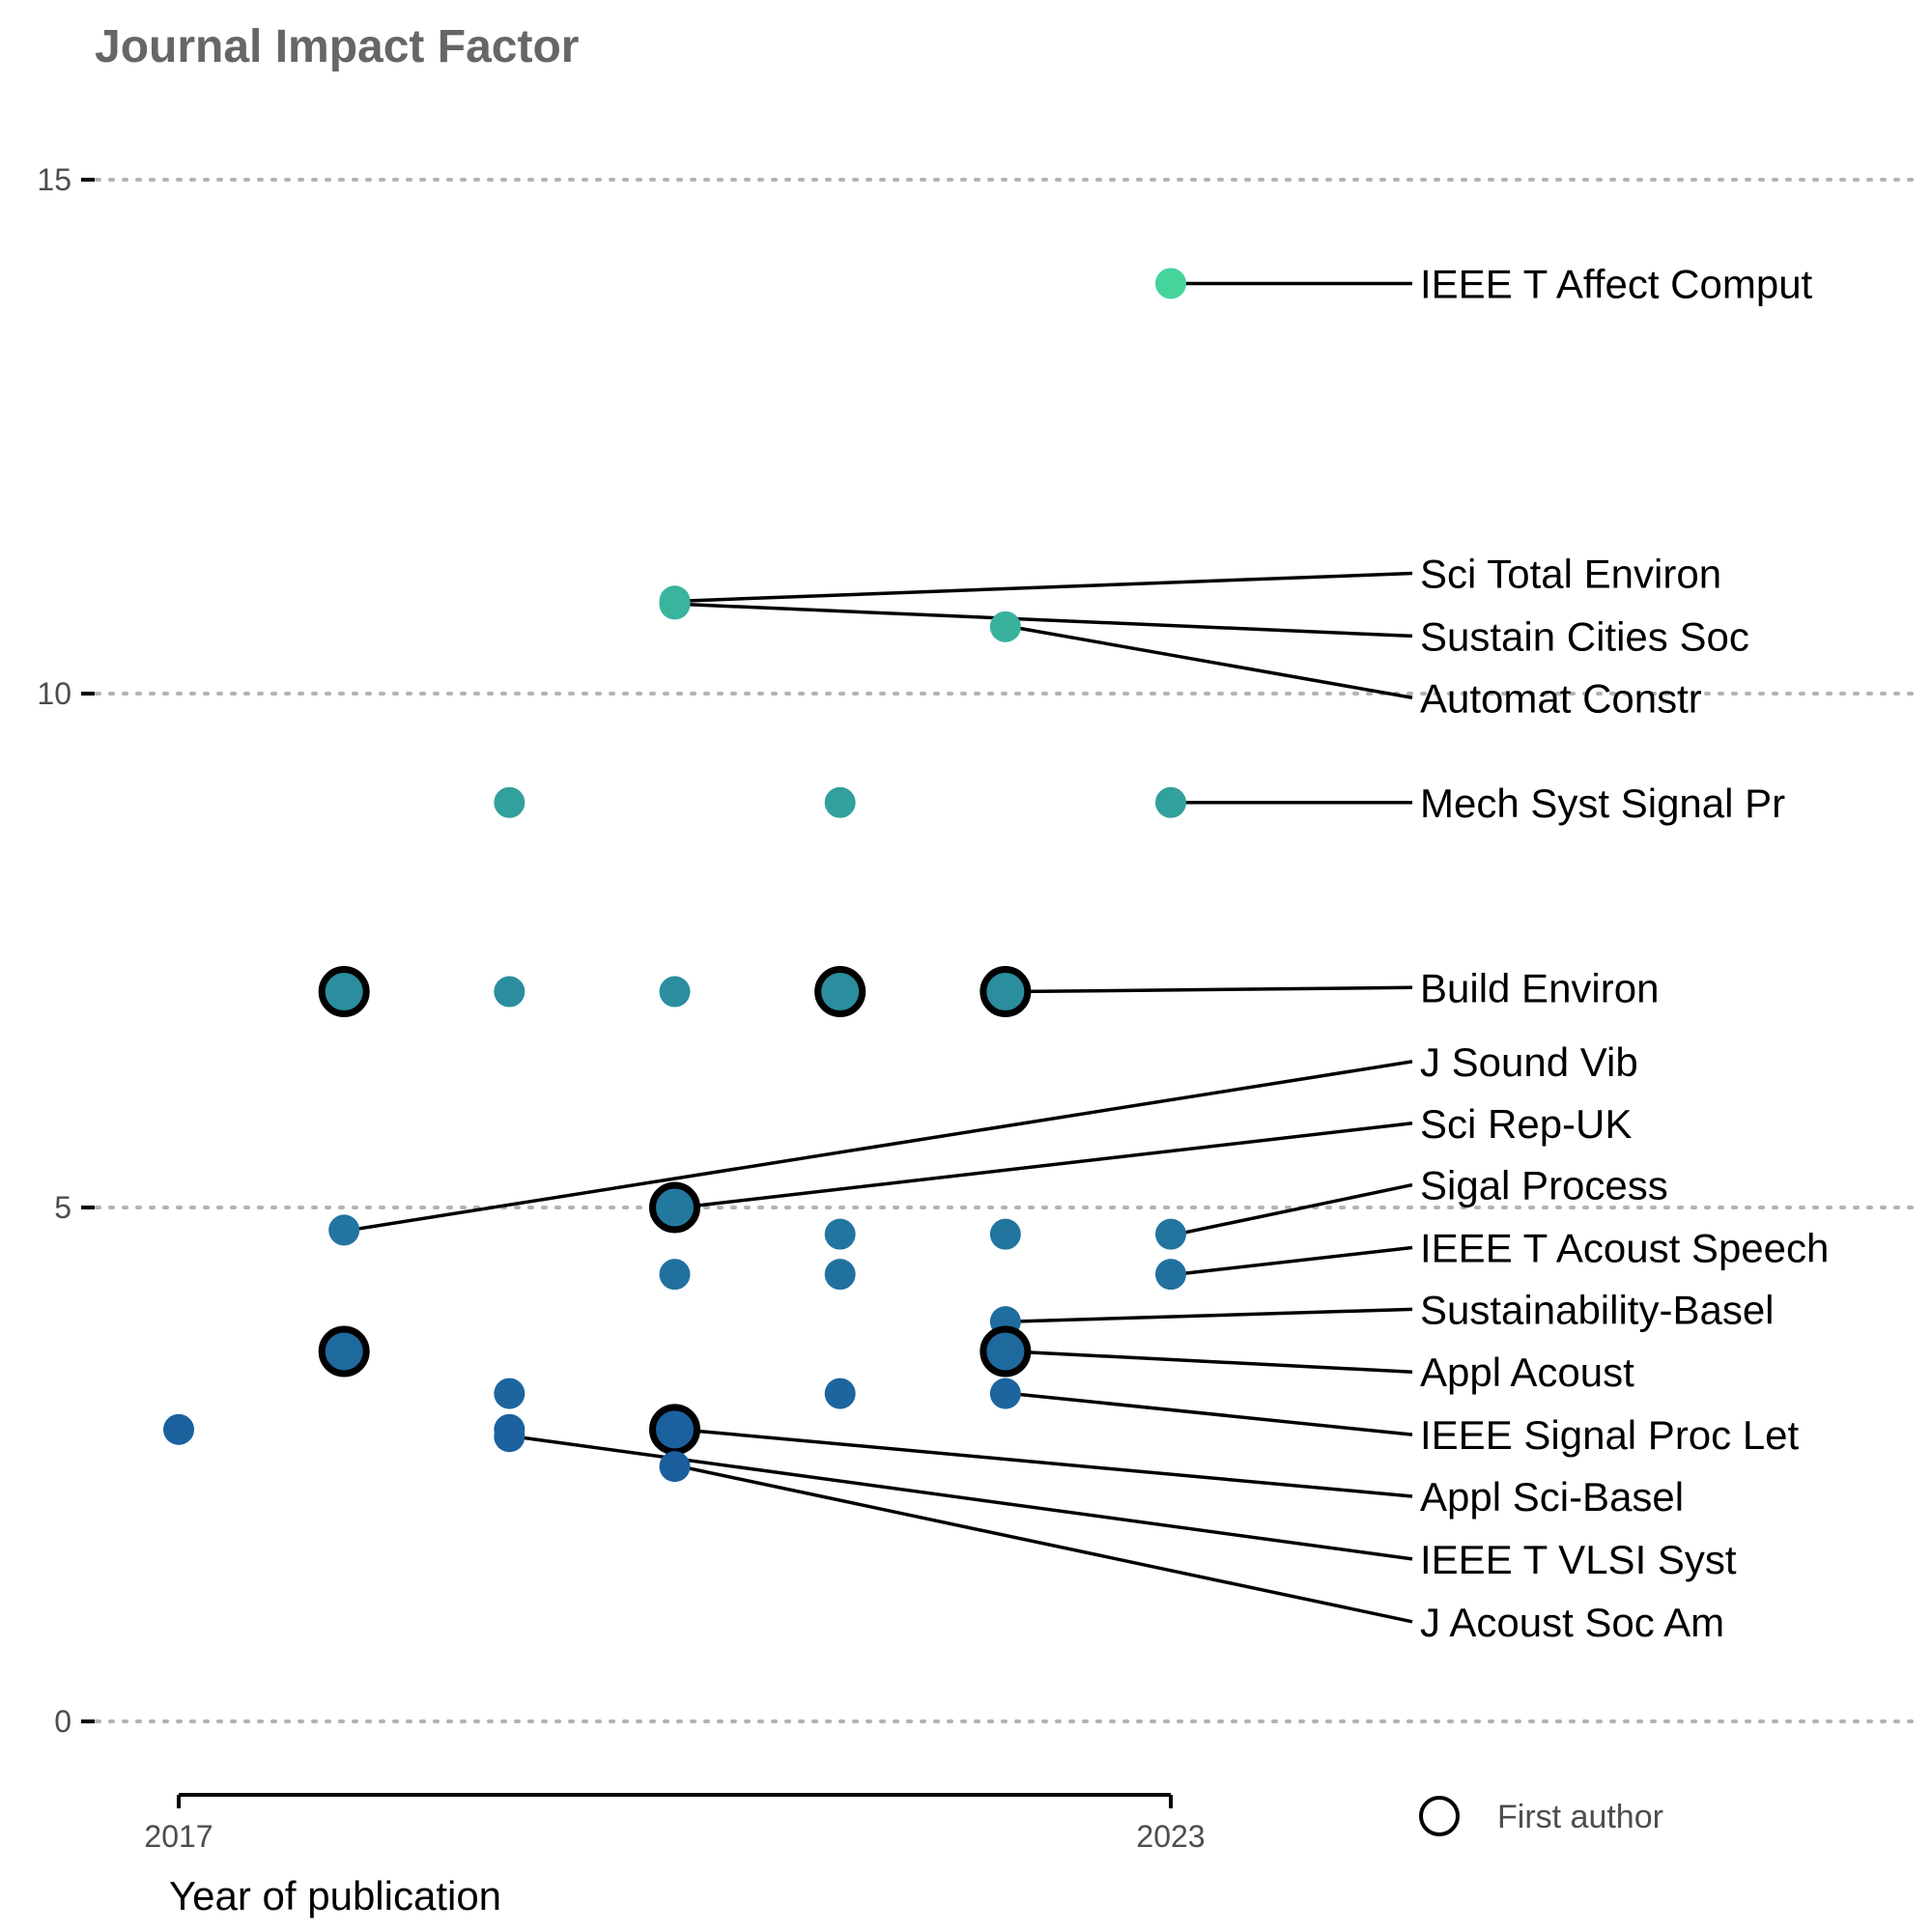 The width and height of the screenshot is (1932, 1932). I want to click on label-automat-constr: Automat Constr, so click(1561, 698).